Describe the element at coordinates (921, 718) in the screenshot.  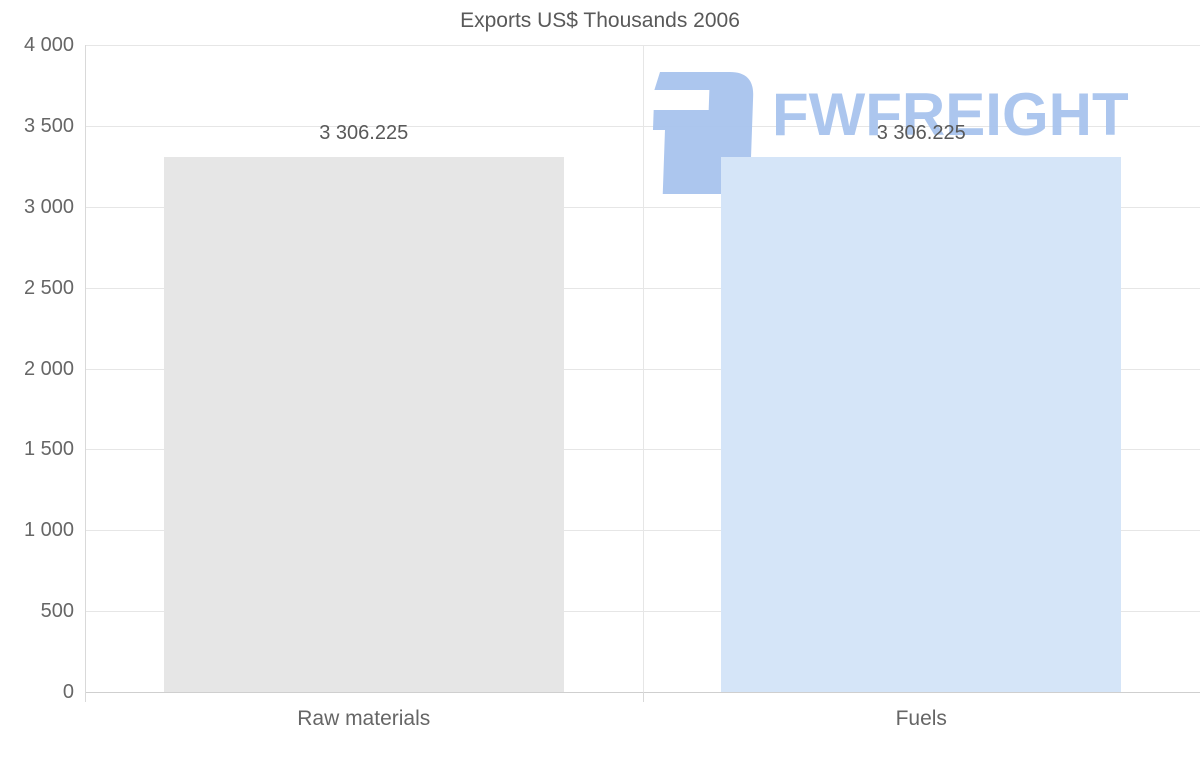
I see `x-axis-category-label: Fuels` at that location.